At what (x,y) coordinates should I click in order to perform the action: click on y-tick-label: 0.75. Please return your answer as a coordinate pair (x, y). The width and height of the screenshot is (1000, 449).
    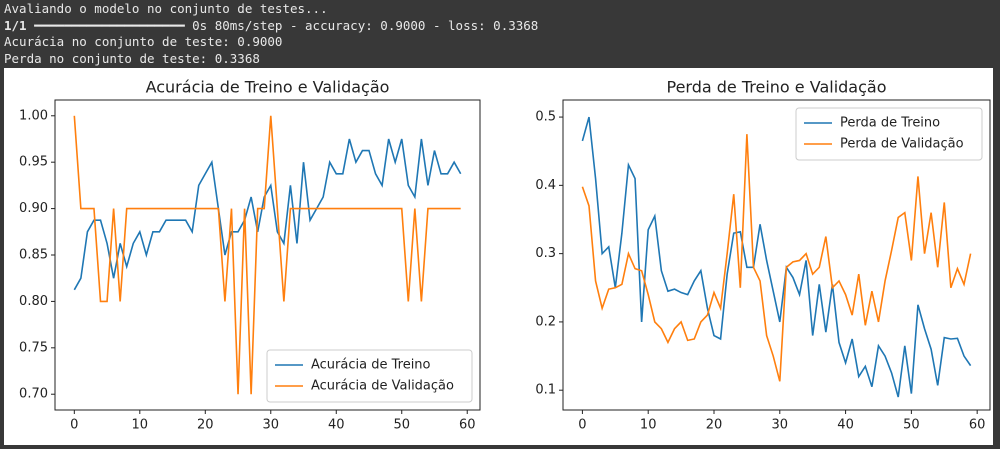
    Looking at the image, I should click on (33, 347).